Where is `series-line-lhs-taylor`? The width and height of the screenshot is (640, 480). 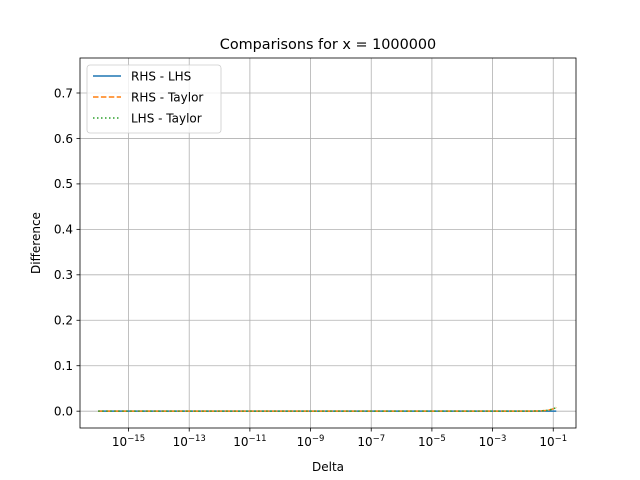
series-line-lhs-taylor is located at coordinates (327, 409).